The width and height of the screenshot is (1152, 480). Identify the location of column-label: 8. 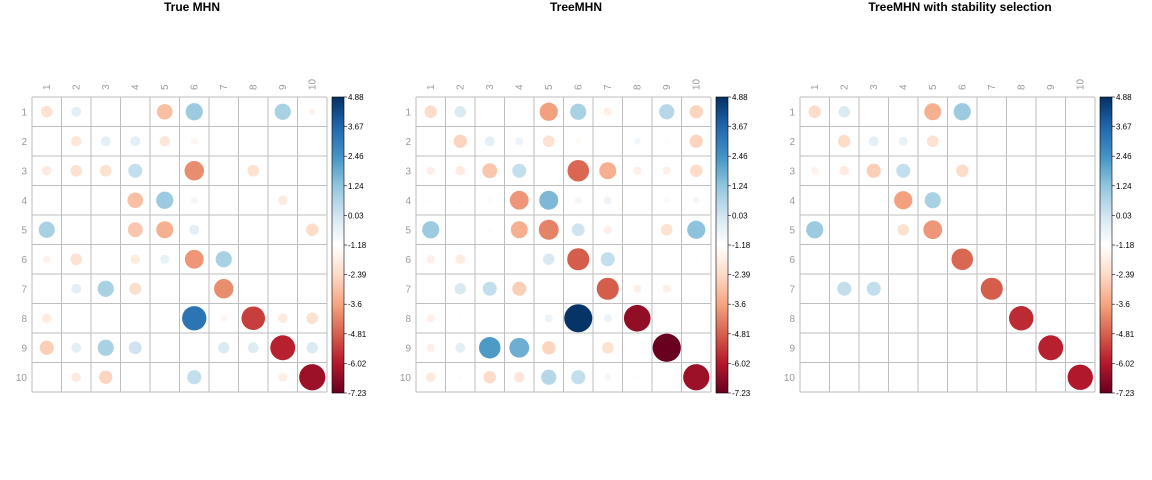
(637, 87).